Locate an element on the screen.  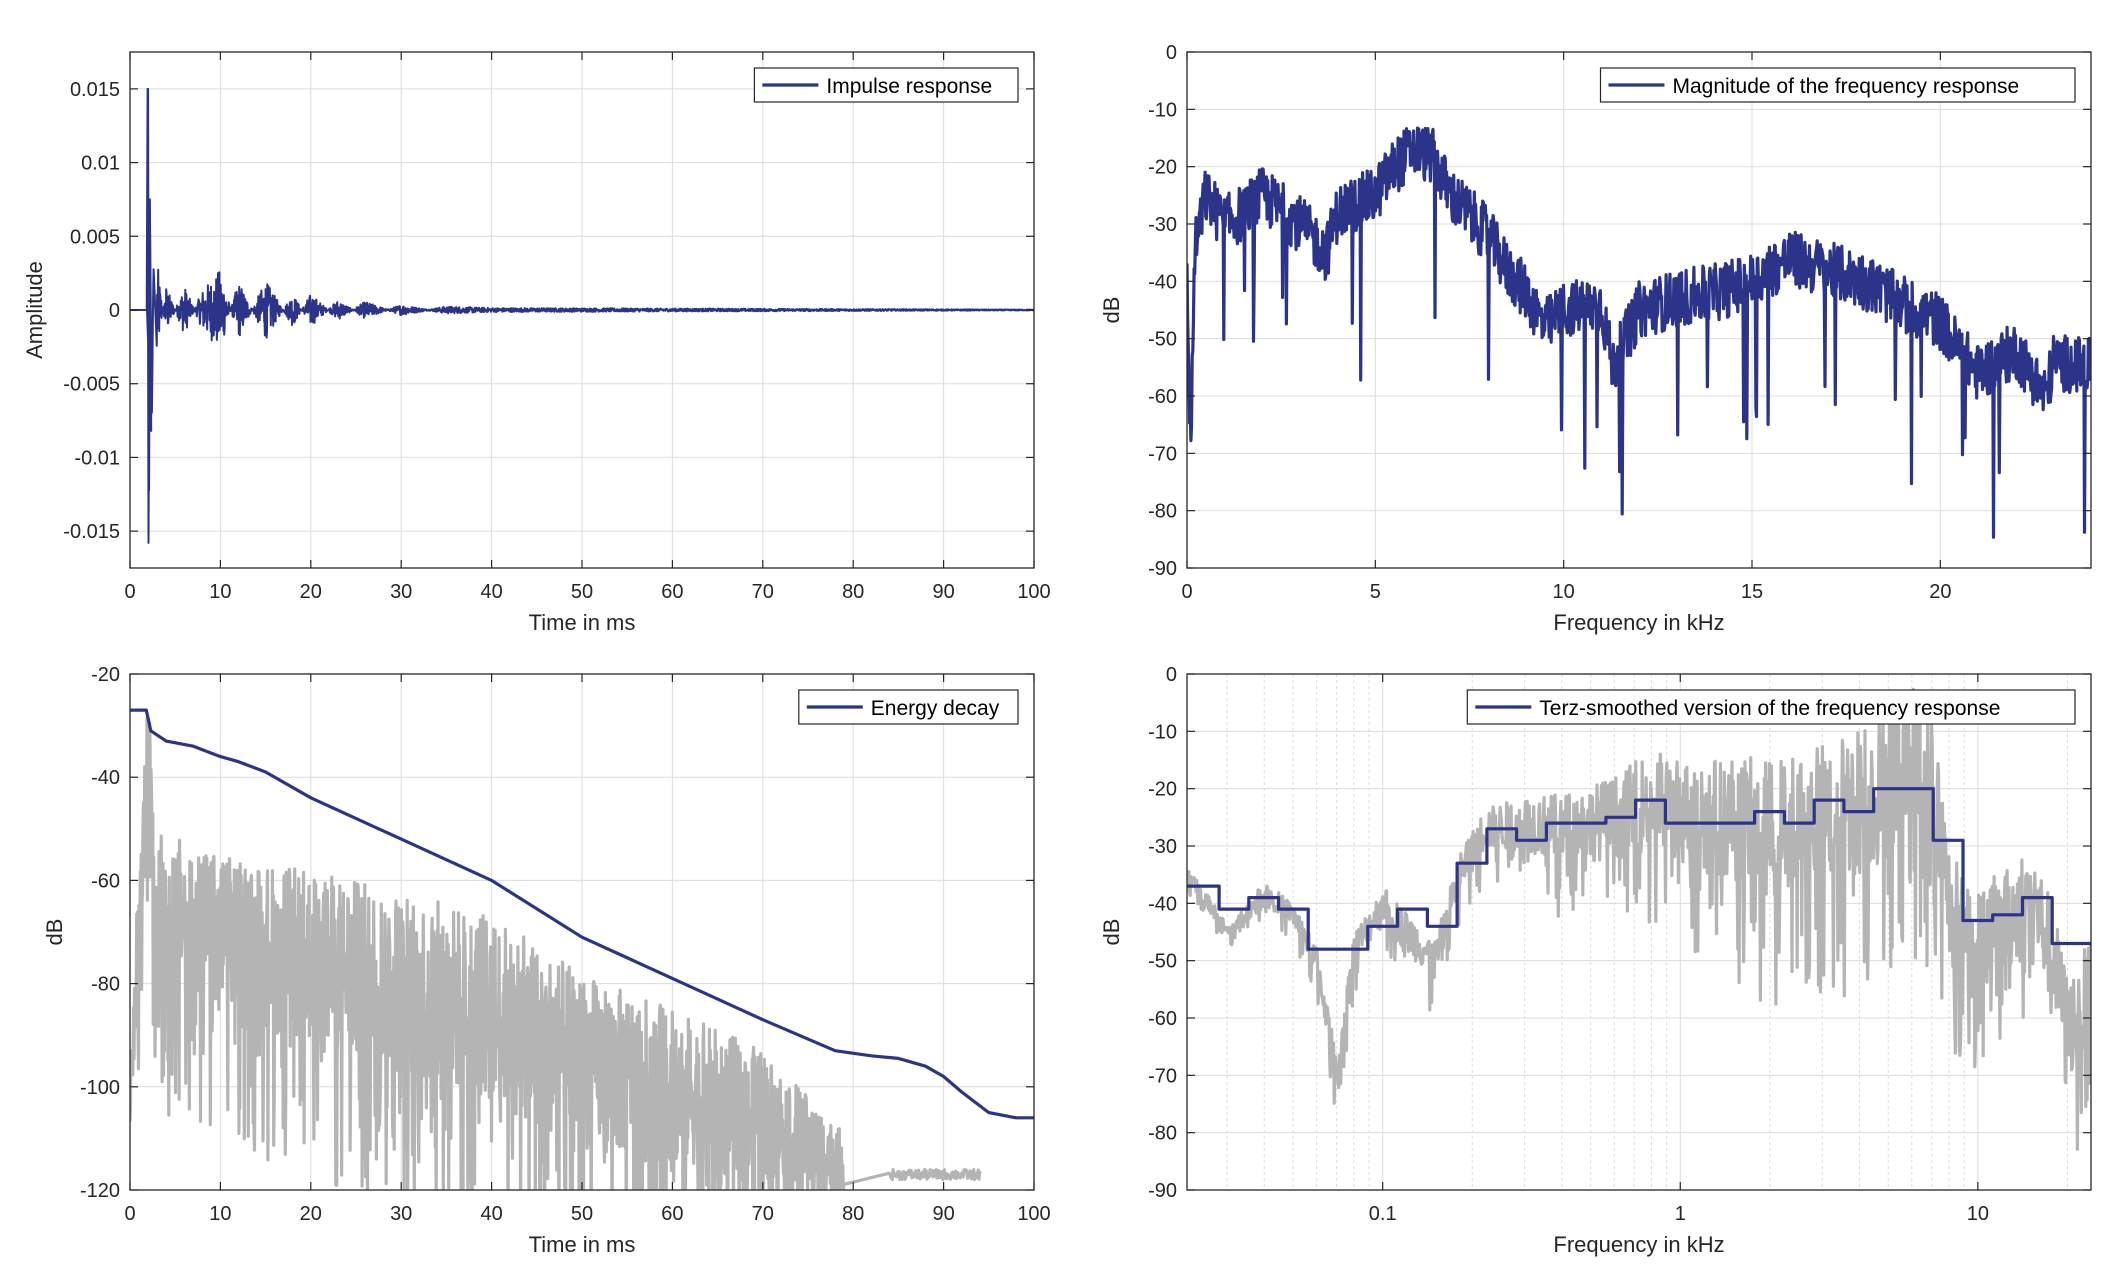
x-tick-label: 5 is located at coordinates (1375, 592).